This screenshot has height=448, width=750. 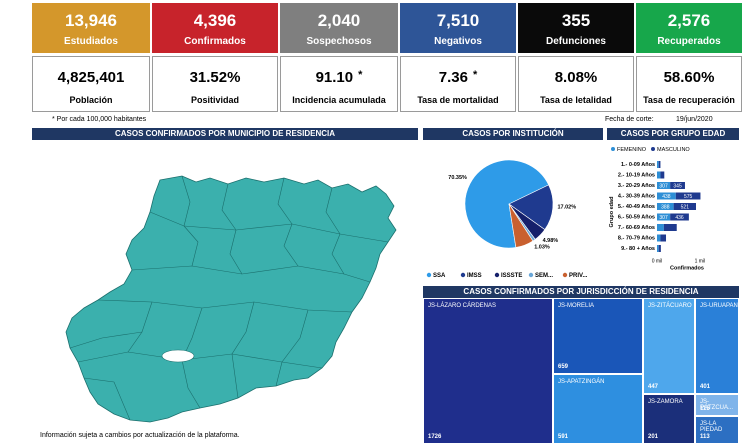 I want to click on stat-label: Incidencia acumulada, so click(x=339, y=100).